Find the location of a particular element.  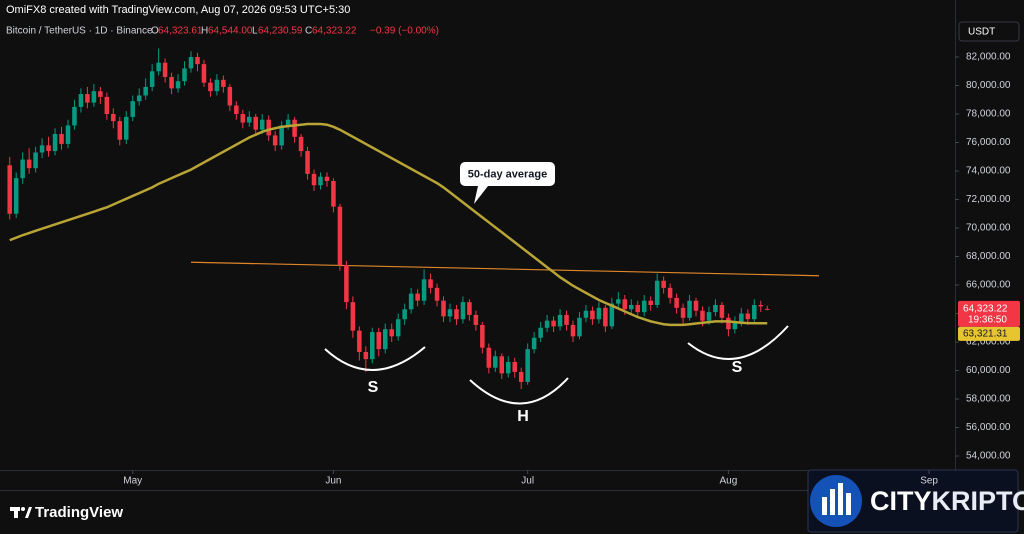

x-tick-label: May is located at coordinates (132, 481).